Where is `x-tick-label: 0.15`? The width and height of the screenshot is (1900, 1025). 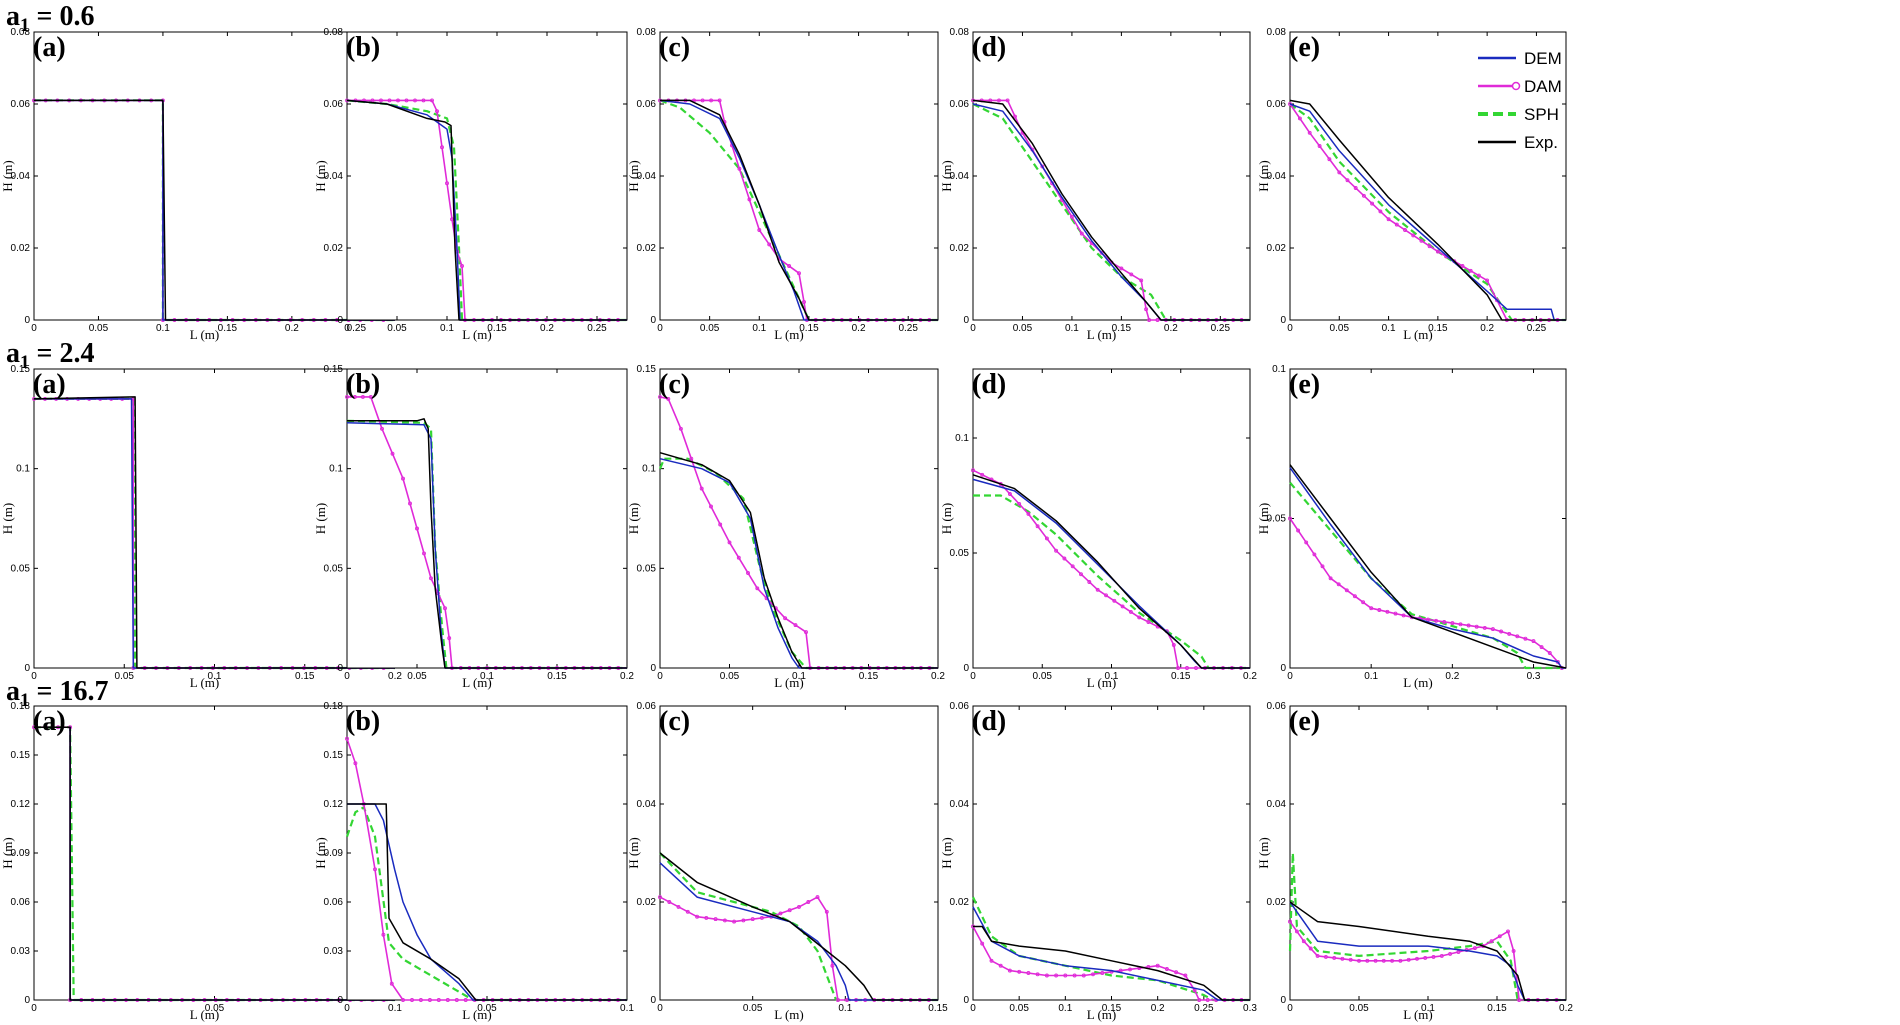
x-tick-label: 0.15 is located at coordinates (1497, 1008).